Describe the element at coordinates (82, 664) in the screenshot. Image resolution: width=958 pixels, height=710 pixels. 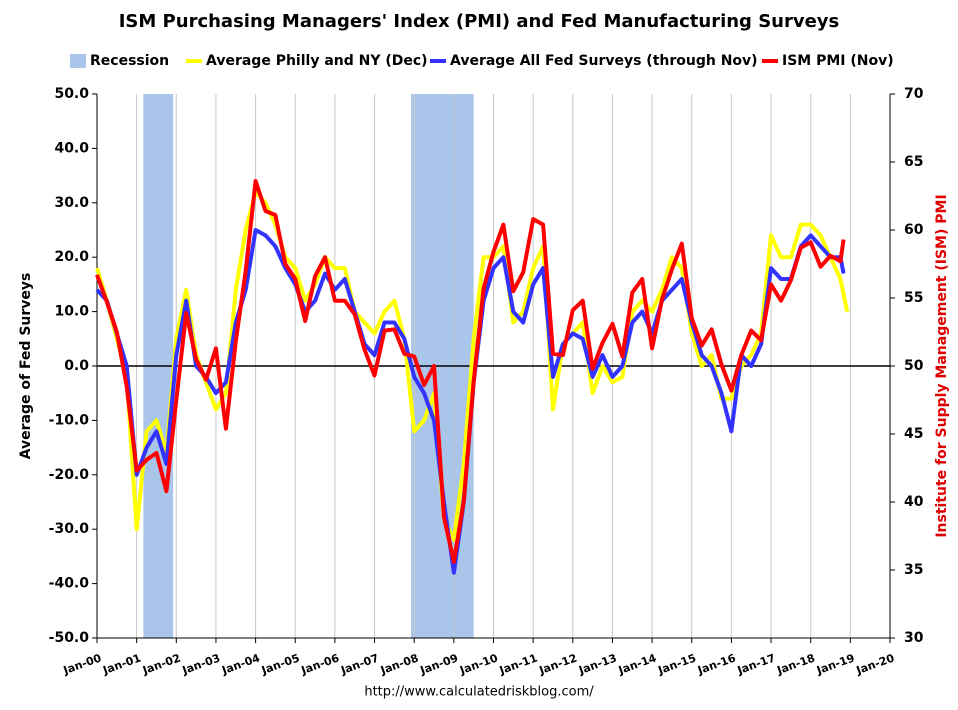
I see `x-tick-label: Jan-00` at that location.